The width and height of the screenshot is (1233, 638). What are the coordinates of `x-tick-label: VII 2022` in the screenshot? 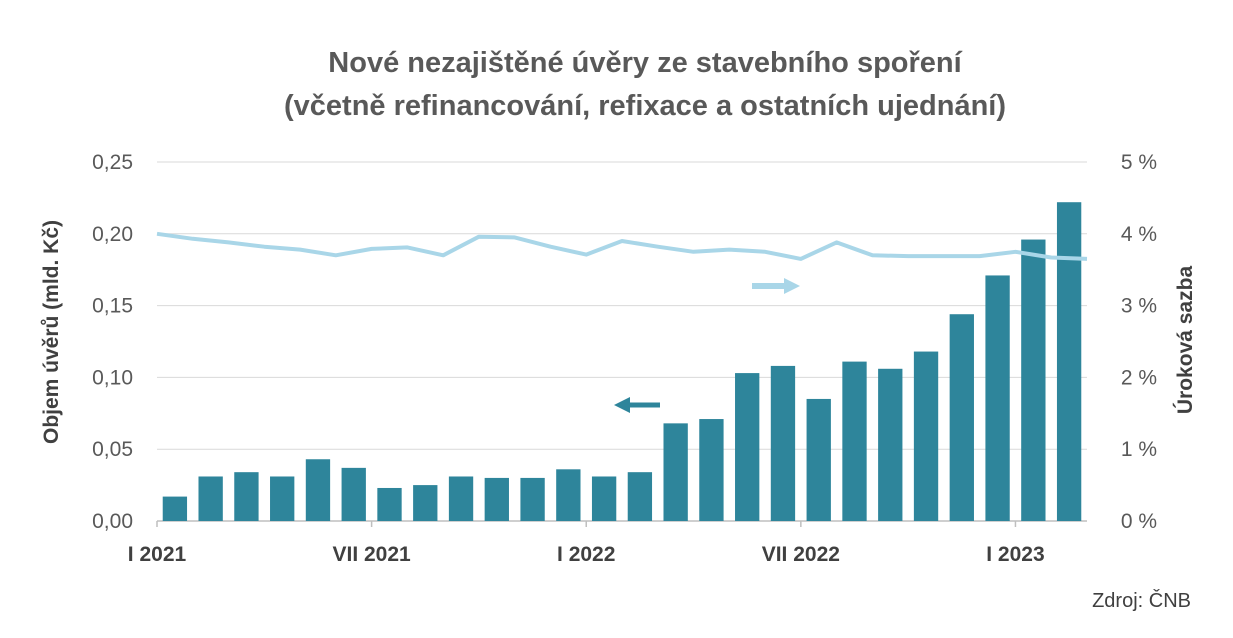 It's located at (801, 554).